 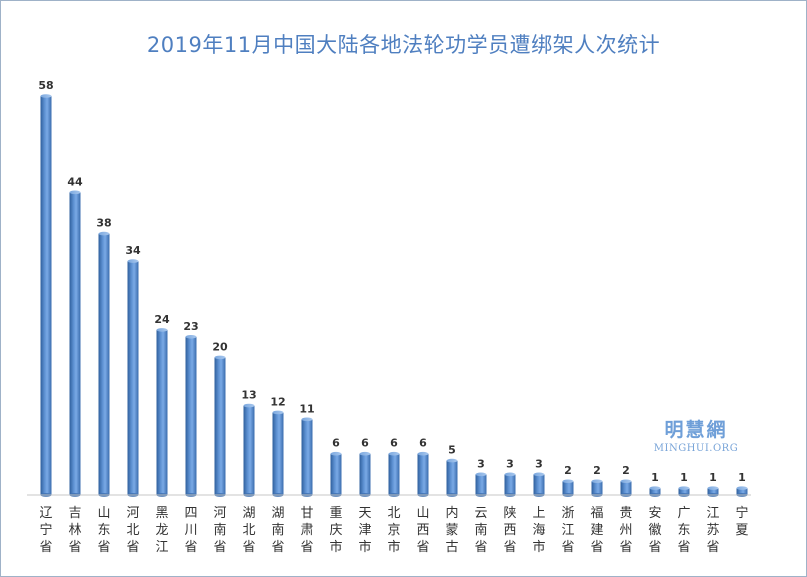 I want to click on category-label: 宁夏, so click(x=741, y=521).